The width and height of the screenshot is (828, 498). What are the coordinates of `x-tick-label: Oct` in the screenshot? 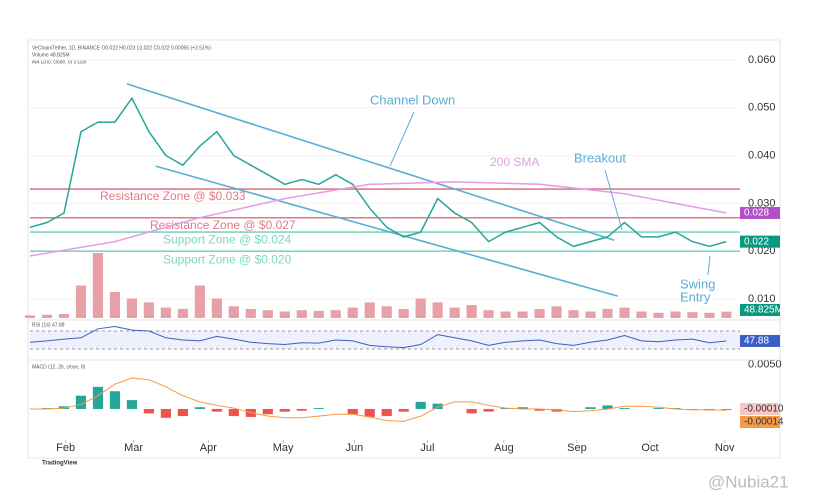 It's located at (649, 448).